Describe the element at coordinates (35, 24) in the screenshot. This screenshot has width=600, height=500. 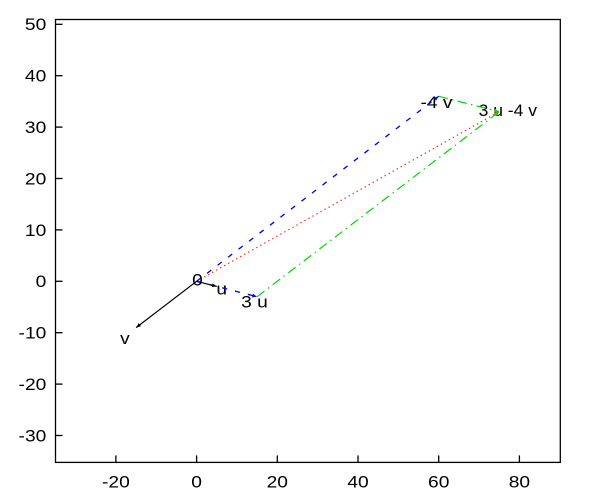
I see `svg-text: 50` at that location.